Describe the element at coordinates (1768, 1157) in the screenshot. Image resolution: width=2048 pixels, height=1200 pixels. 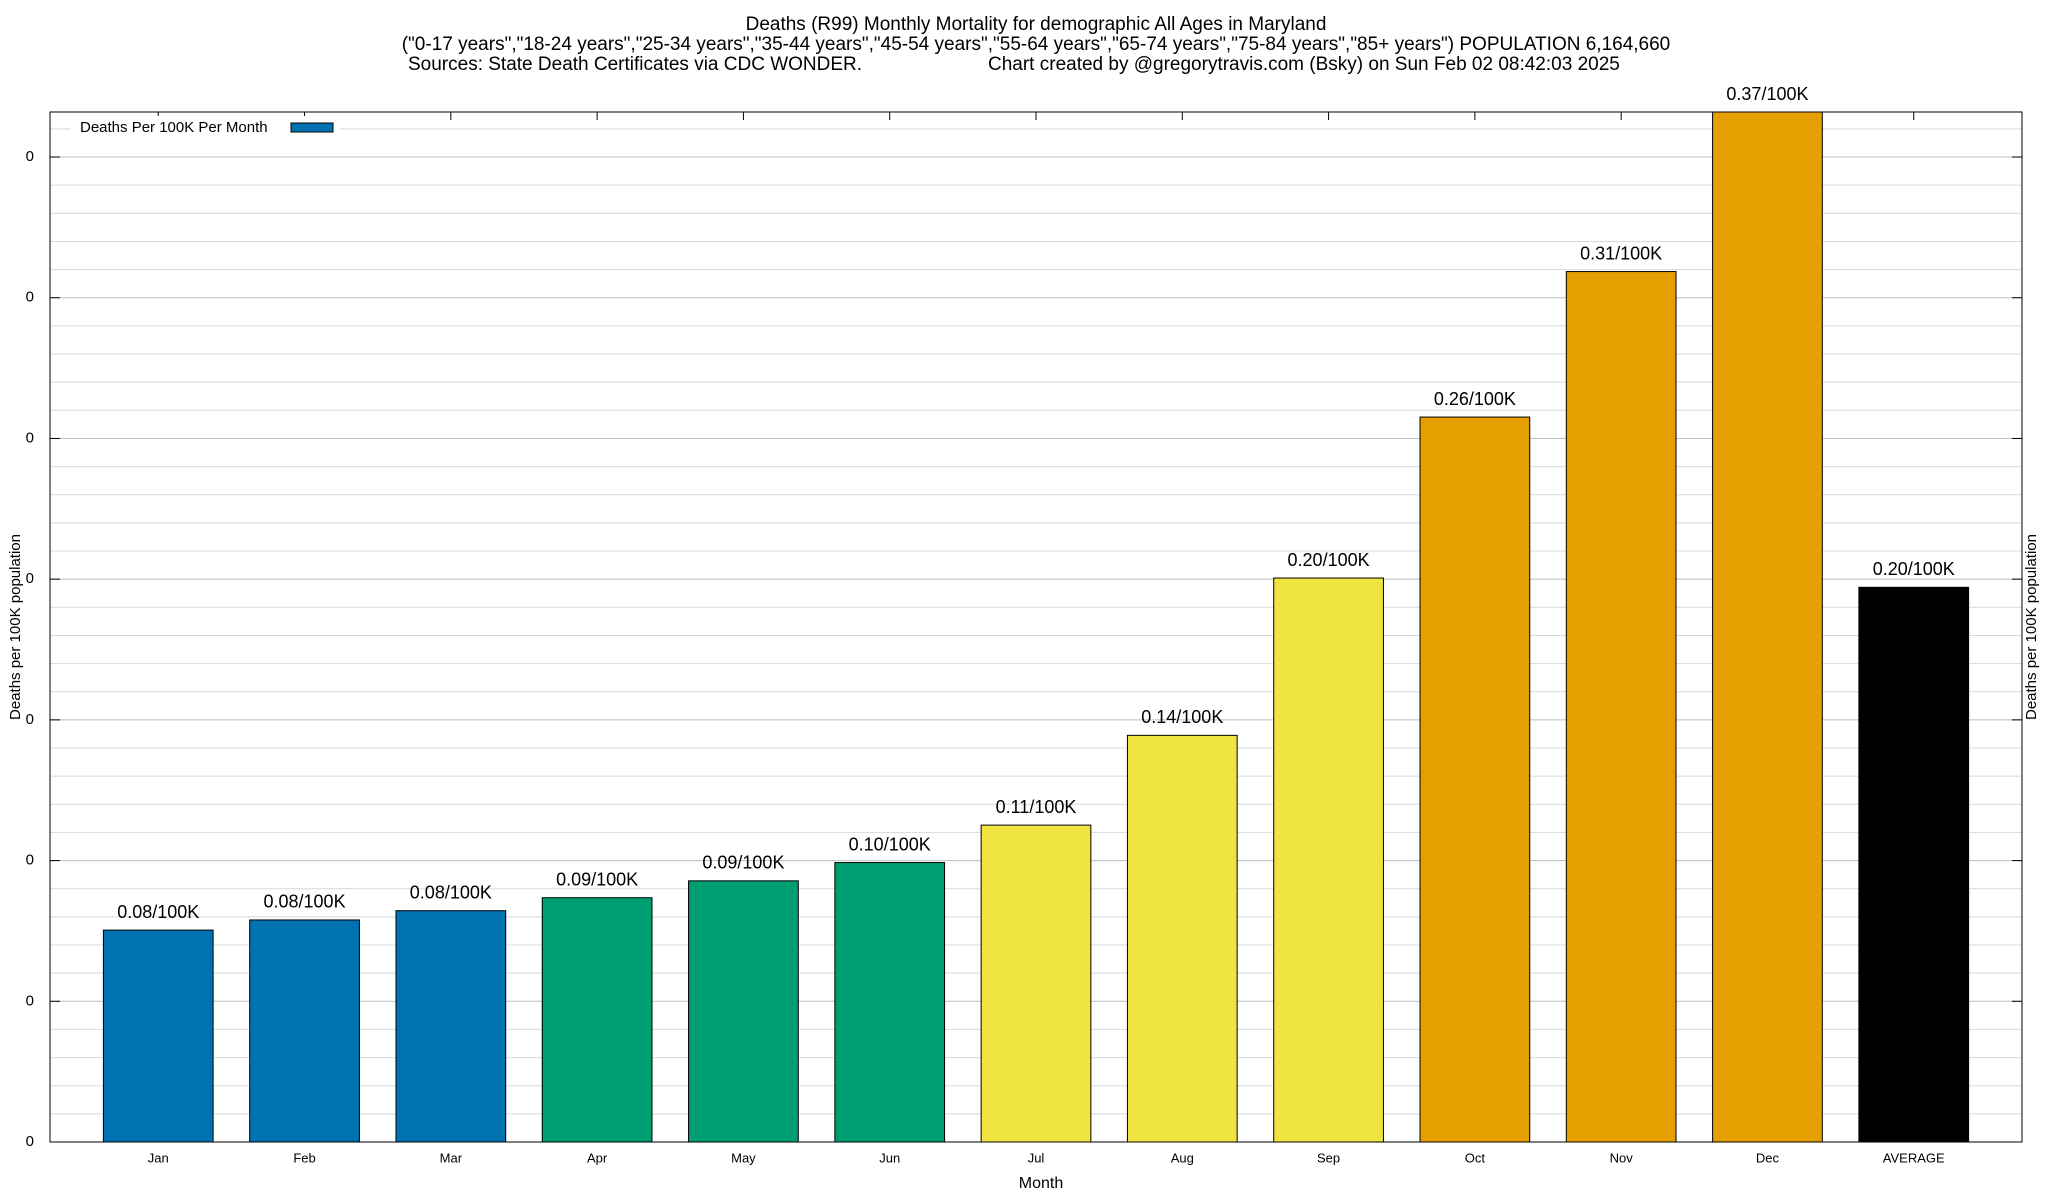
I see `x-tick-label: Dec` at that location.